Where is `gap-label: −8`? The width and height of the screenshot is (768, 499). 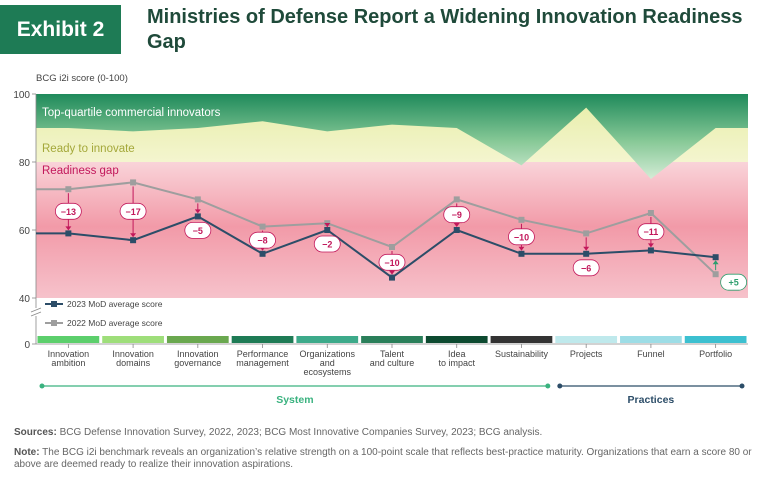 gap-label: −8 is located at coordinates (262, 241).